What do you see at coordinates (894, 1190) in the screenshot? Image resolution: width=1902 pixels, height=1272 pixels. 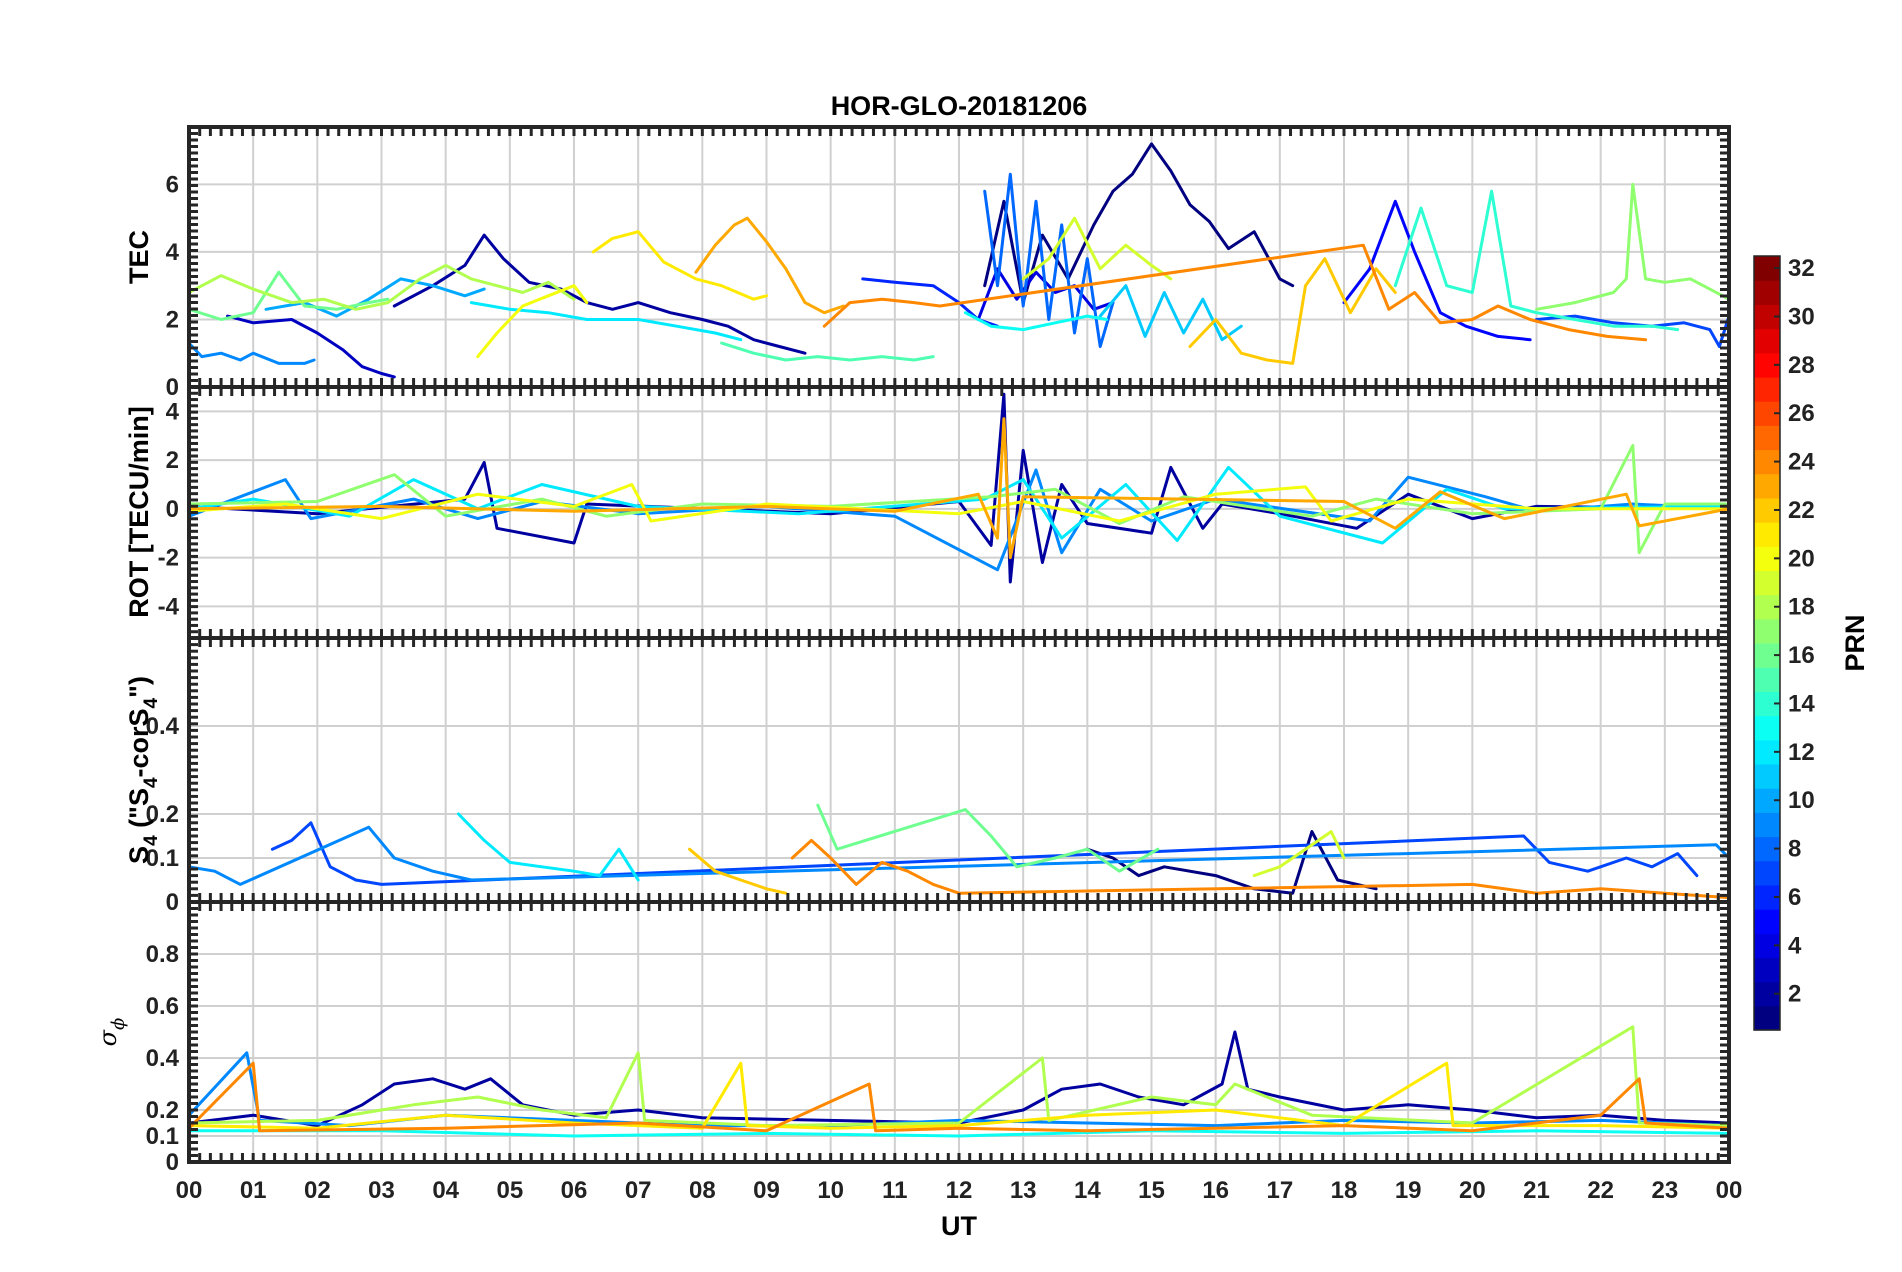 I see `x-tick-label: 11` at bounding box center [894, 1190].